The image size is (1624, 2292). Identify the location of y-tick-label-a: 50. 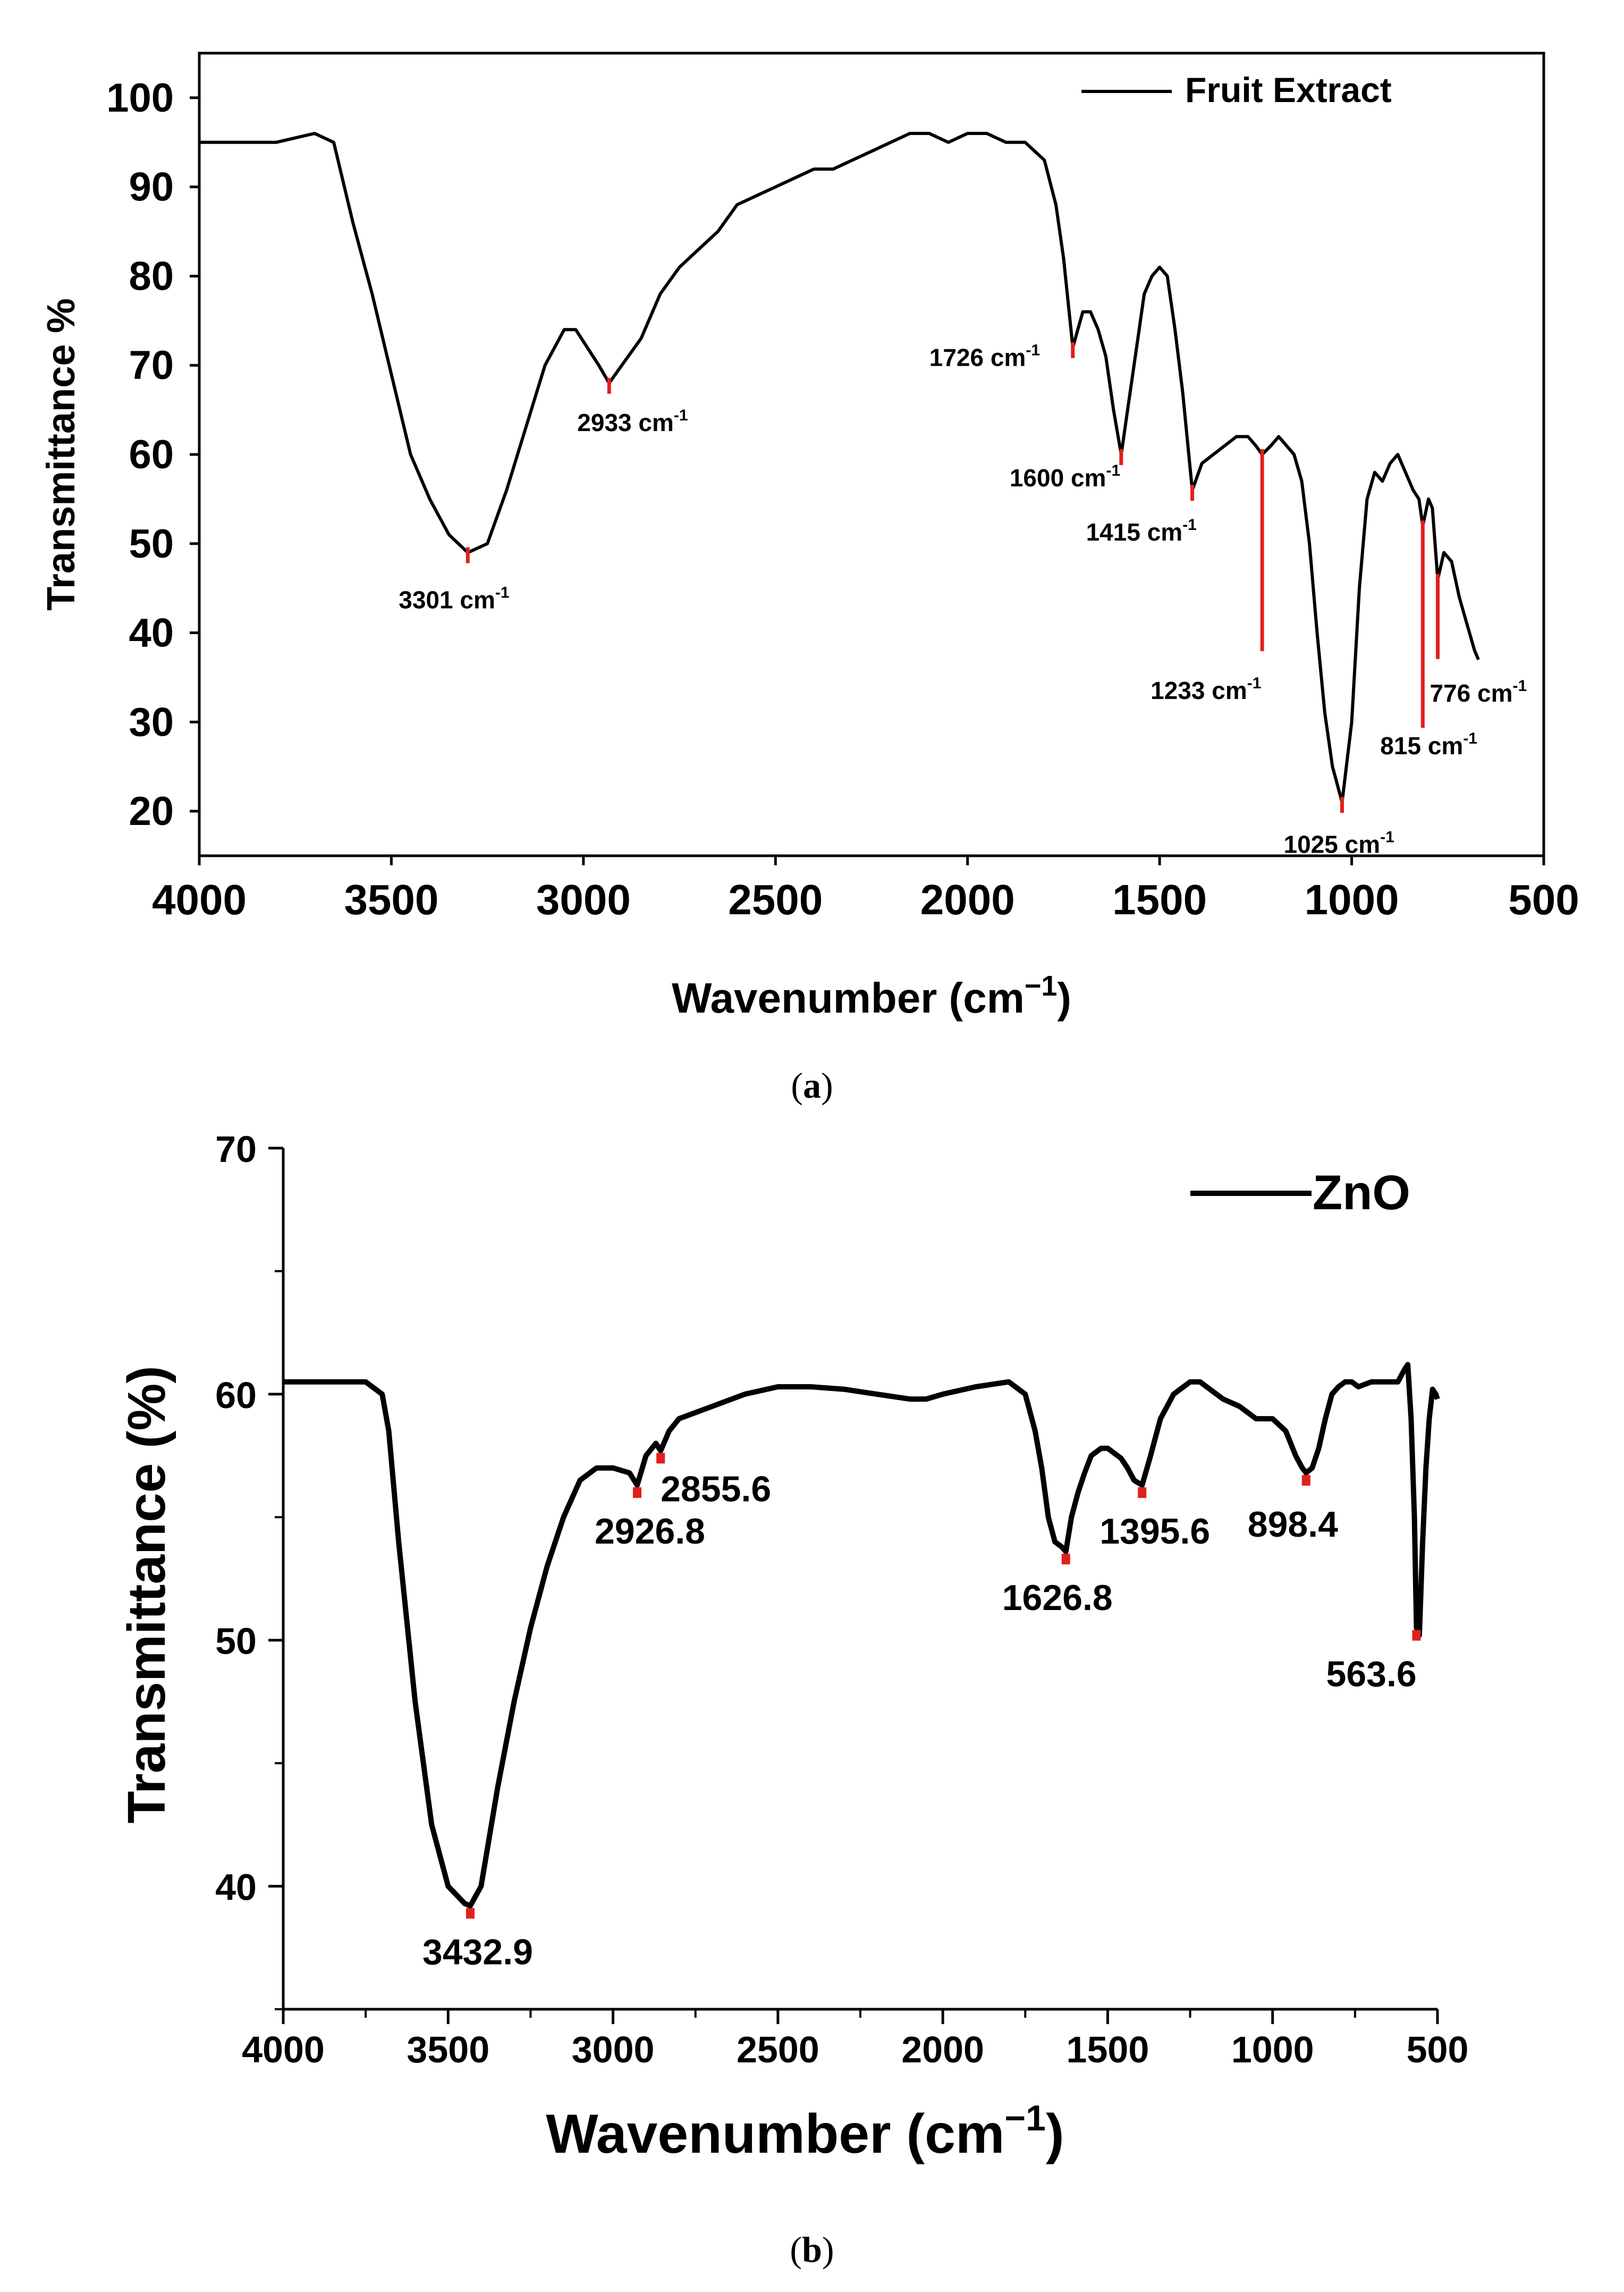
(151, 544).